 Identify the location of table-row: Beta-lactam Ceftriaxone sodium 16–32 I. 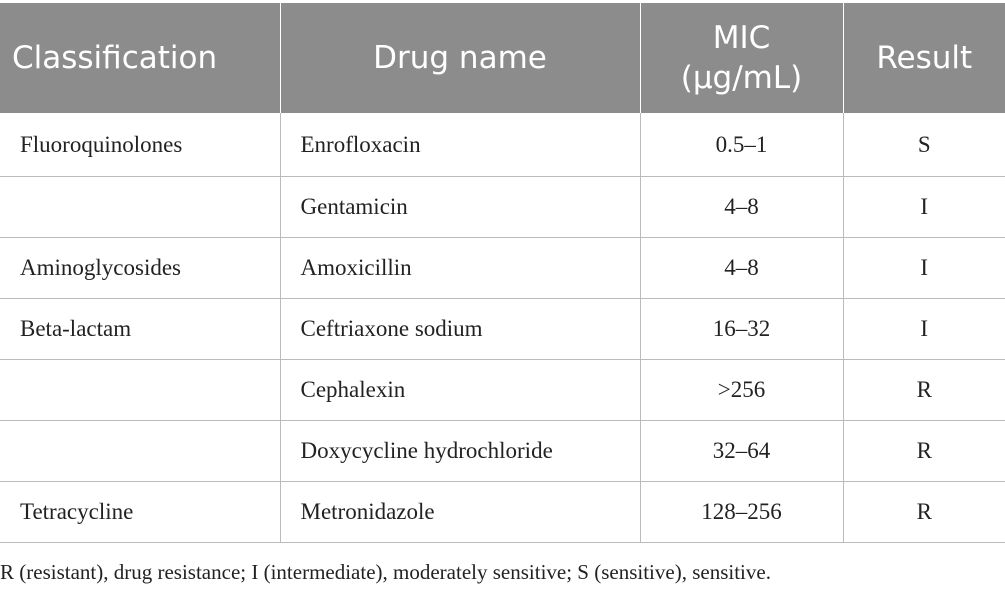
(502, 329).